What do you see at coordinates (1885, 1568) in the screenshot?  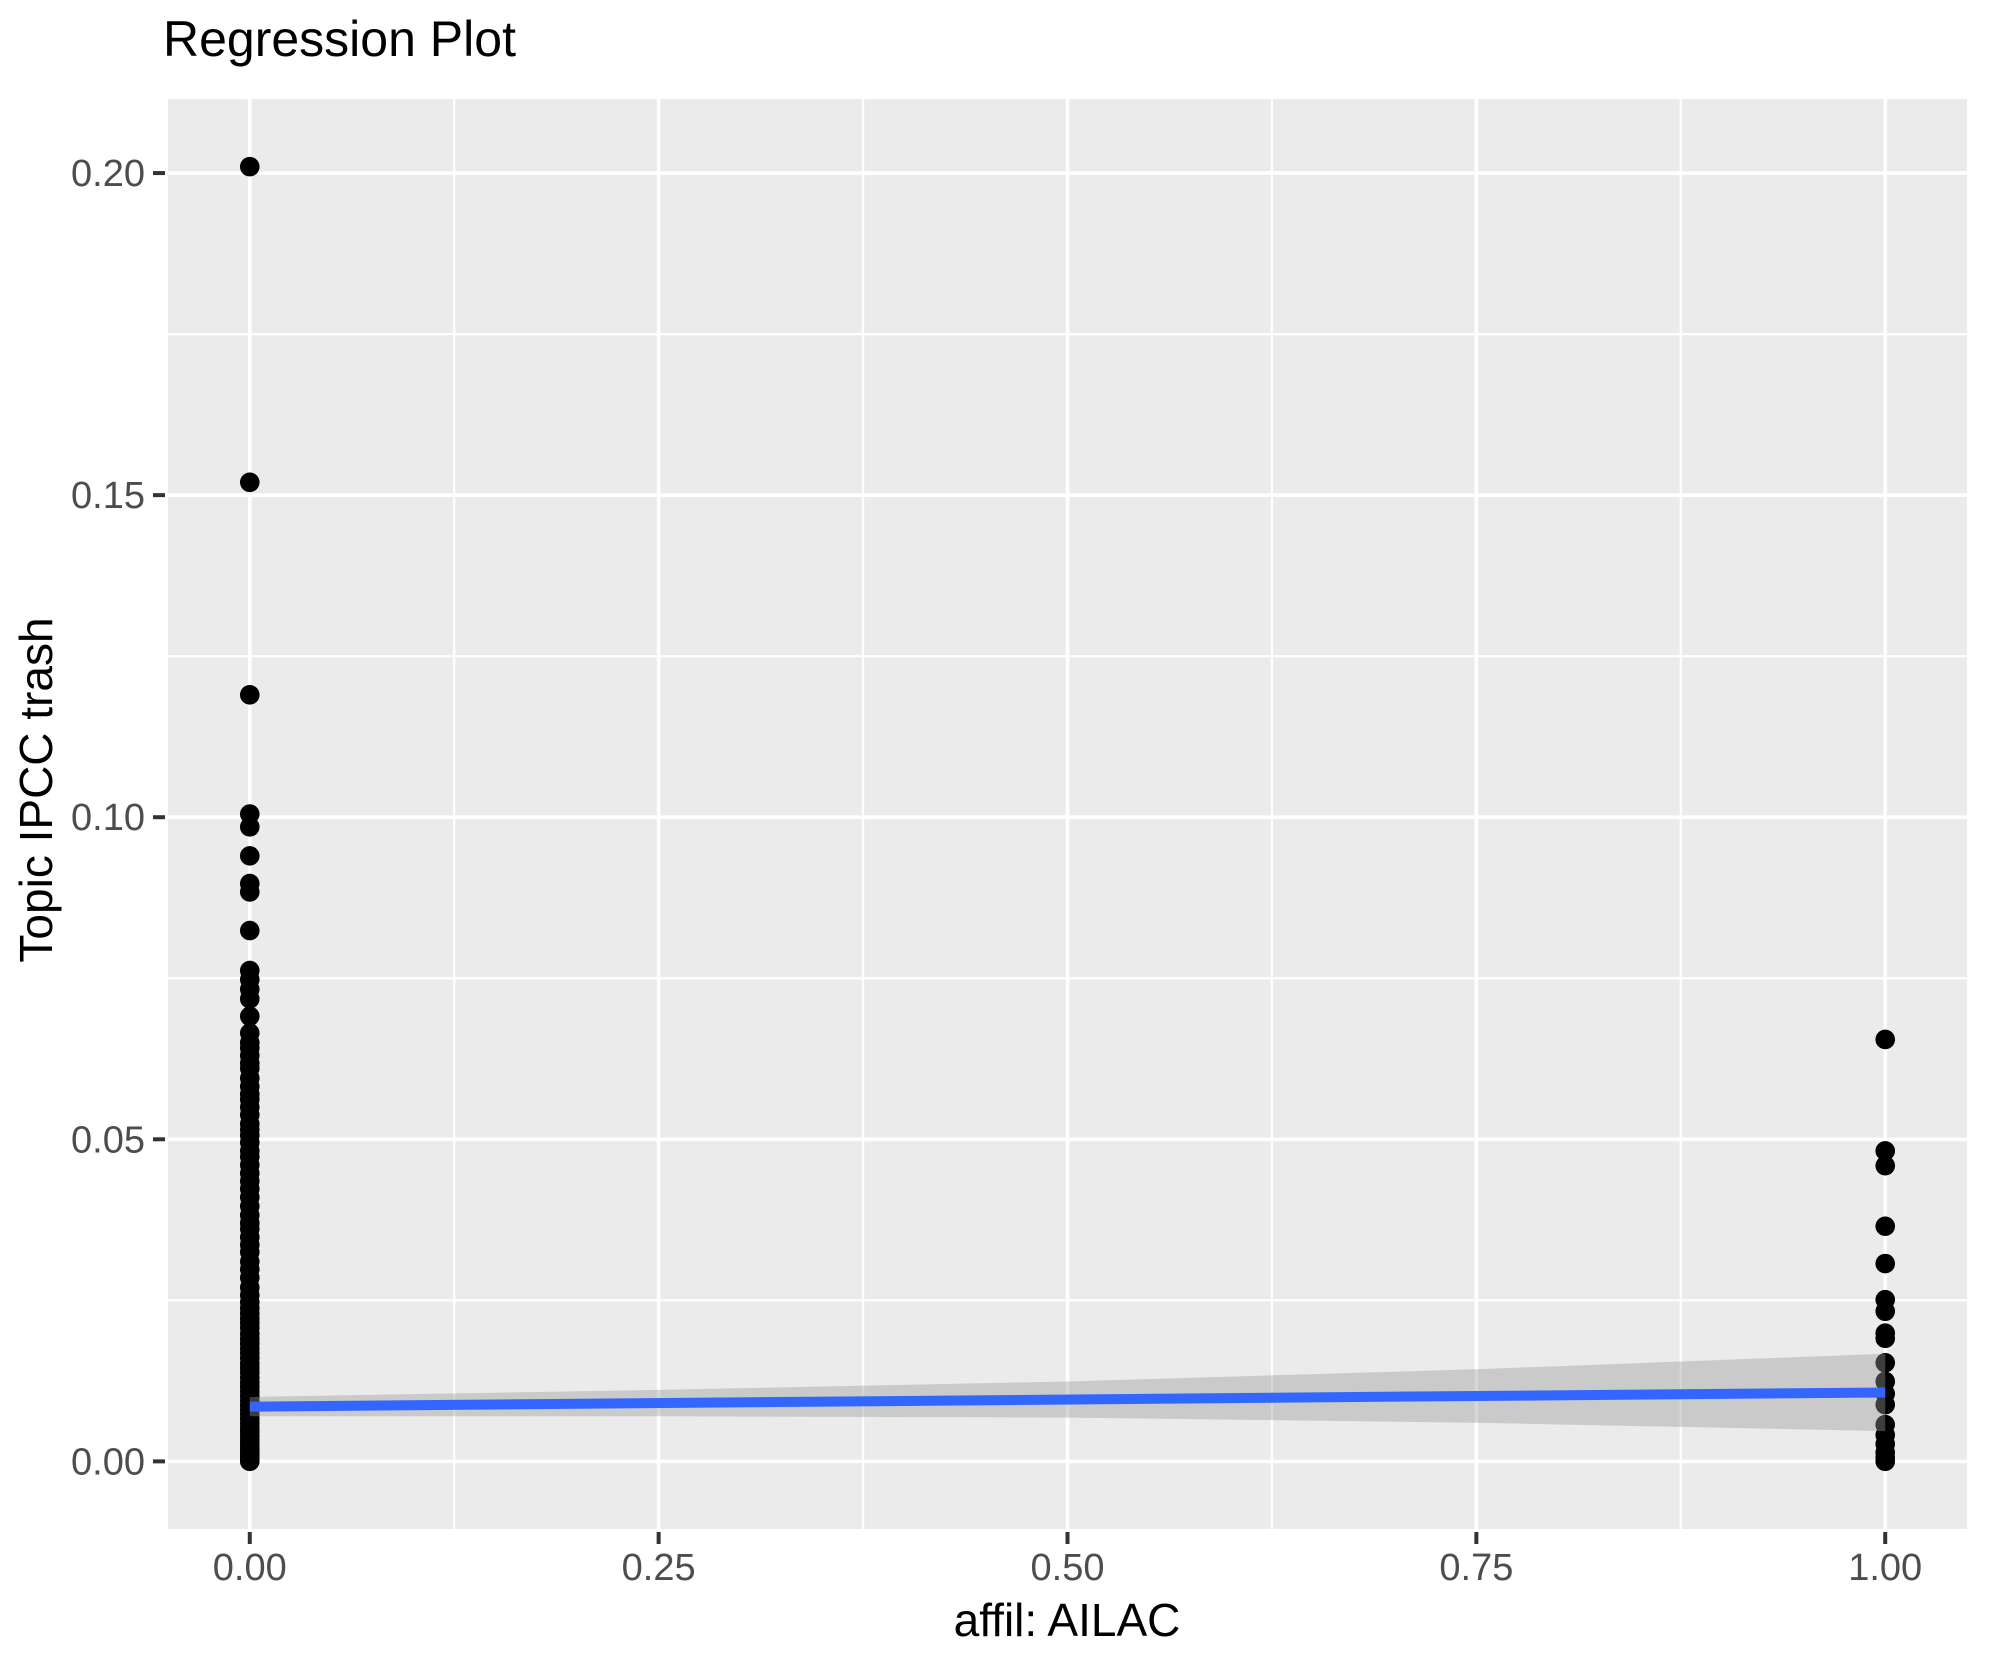 I see `x-axis-tick-label: 1.00` at bounding box center [1885, 1568].